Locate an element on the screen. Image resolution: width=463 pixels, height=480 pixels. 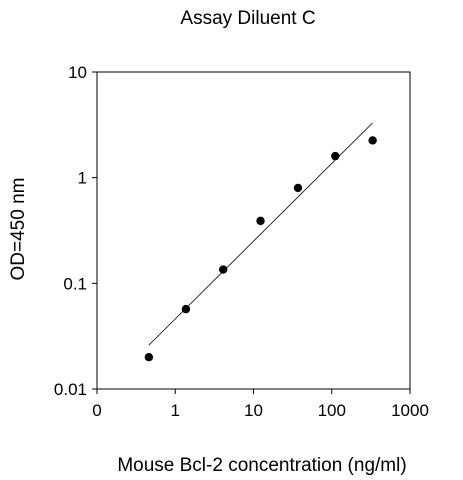
x-axis-ticks: 0 1 10 100 1000 is located at coordinates (260, 404).